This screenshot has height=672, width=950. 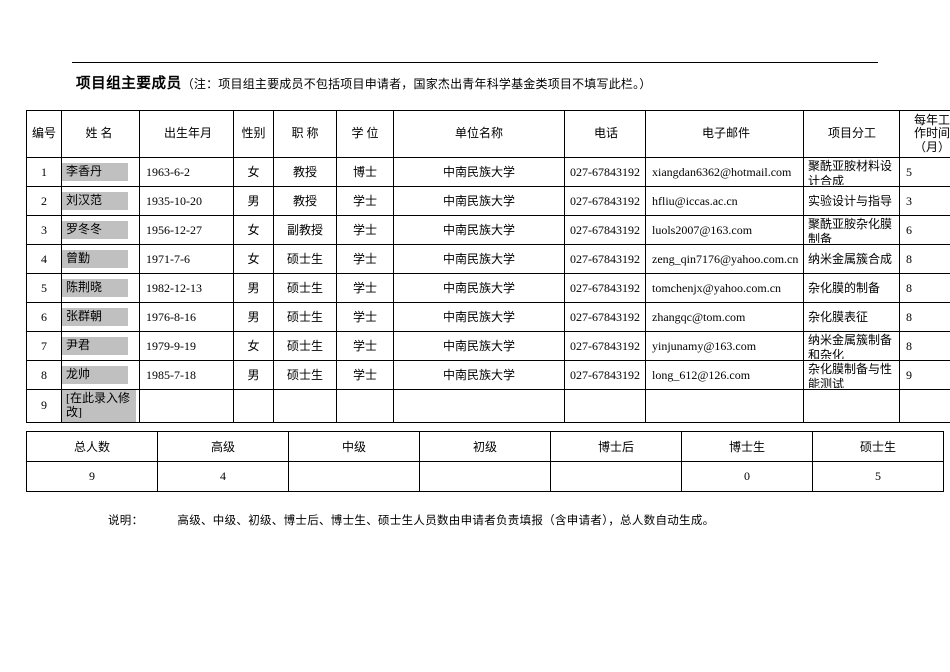 What do you see at coordinates (924, 375) in the screenshot?
I see `cell-months: 9` at bounding box center [924, 375].